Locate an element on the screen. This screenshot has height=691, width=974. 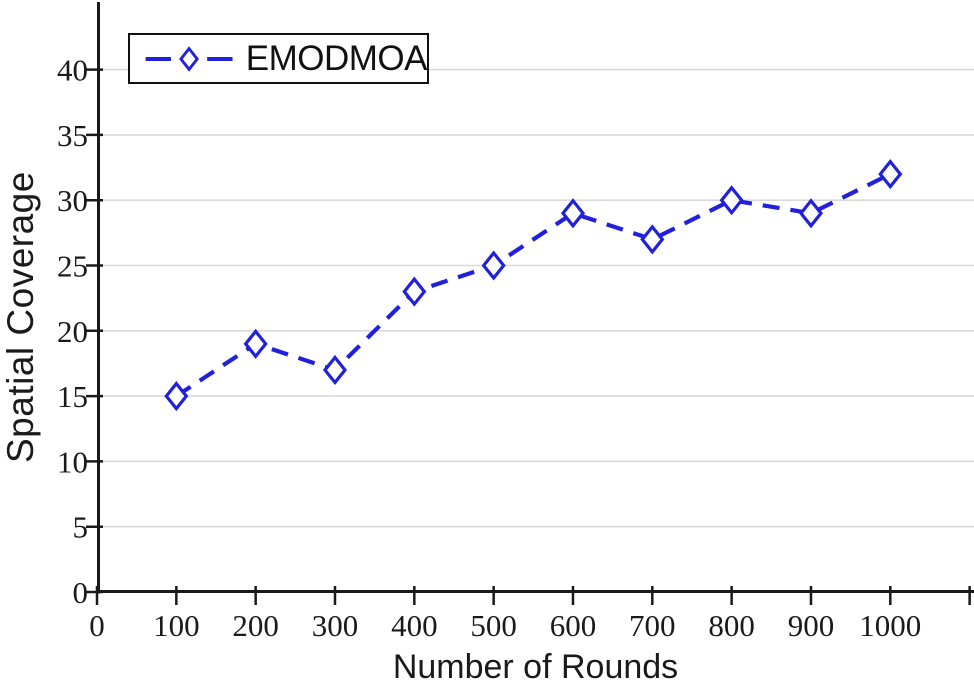
y-tick-label: 10 is located at coordinates (72, 461).